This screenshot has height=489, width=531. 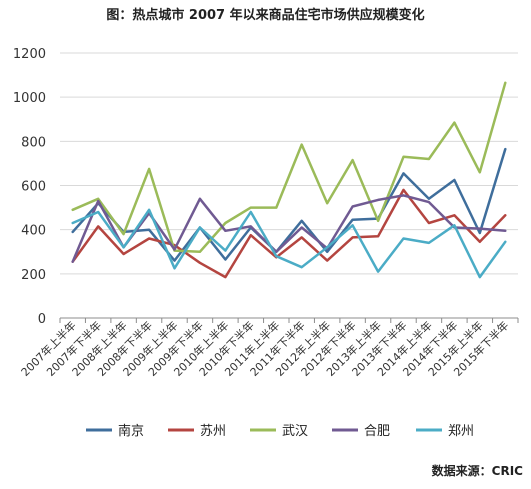 I want to click on y-tick-label: 1200, so click(x=29, y=54).